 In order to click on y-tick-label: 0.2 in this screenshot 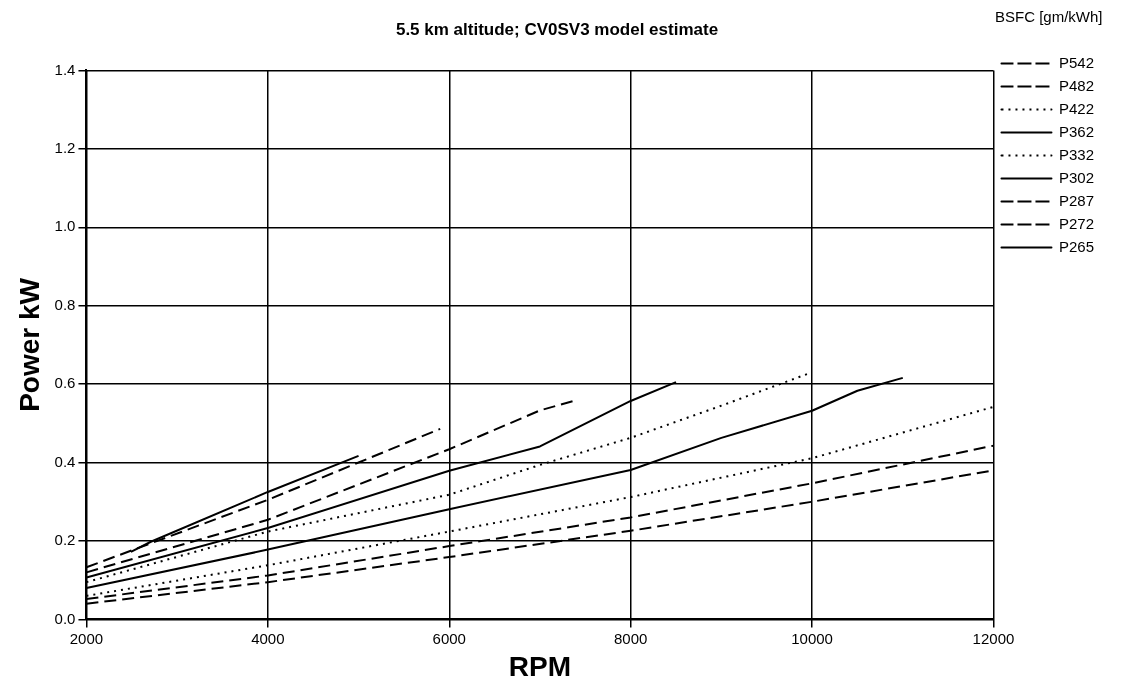, I will do `click(65, 540)`.